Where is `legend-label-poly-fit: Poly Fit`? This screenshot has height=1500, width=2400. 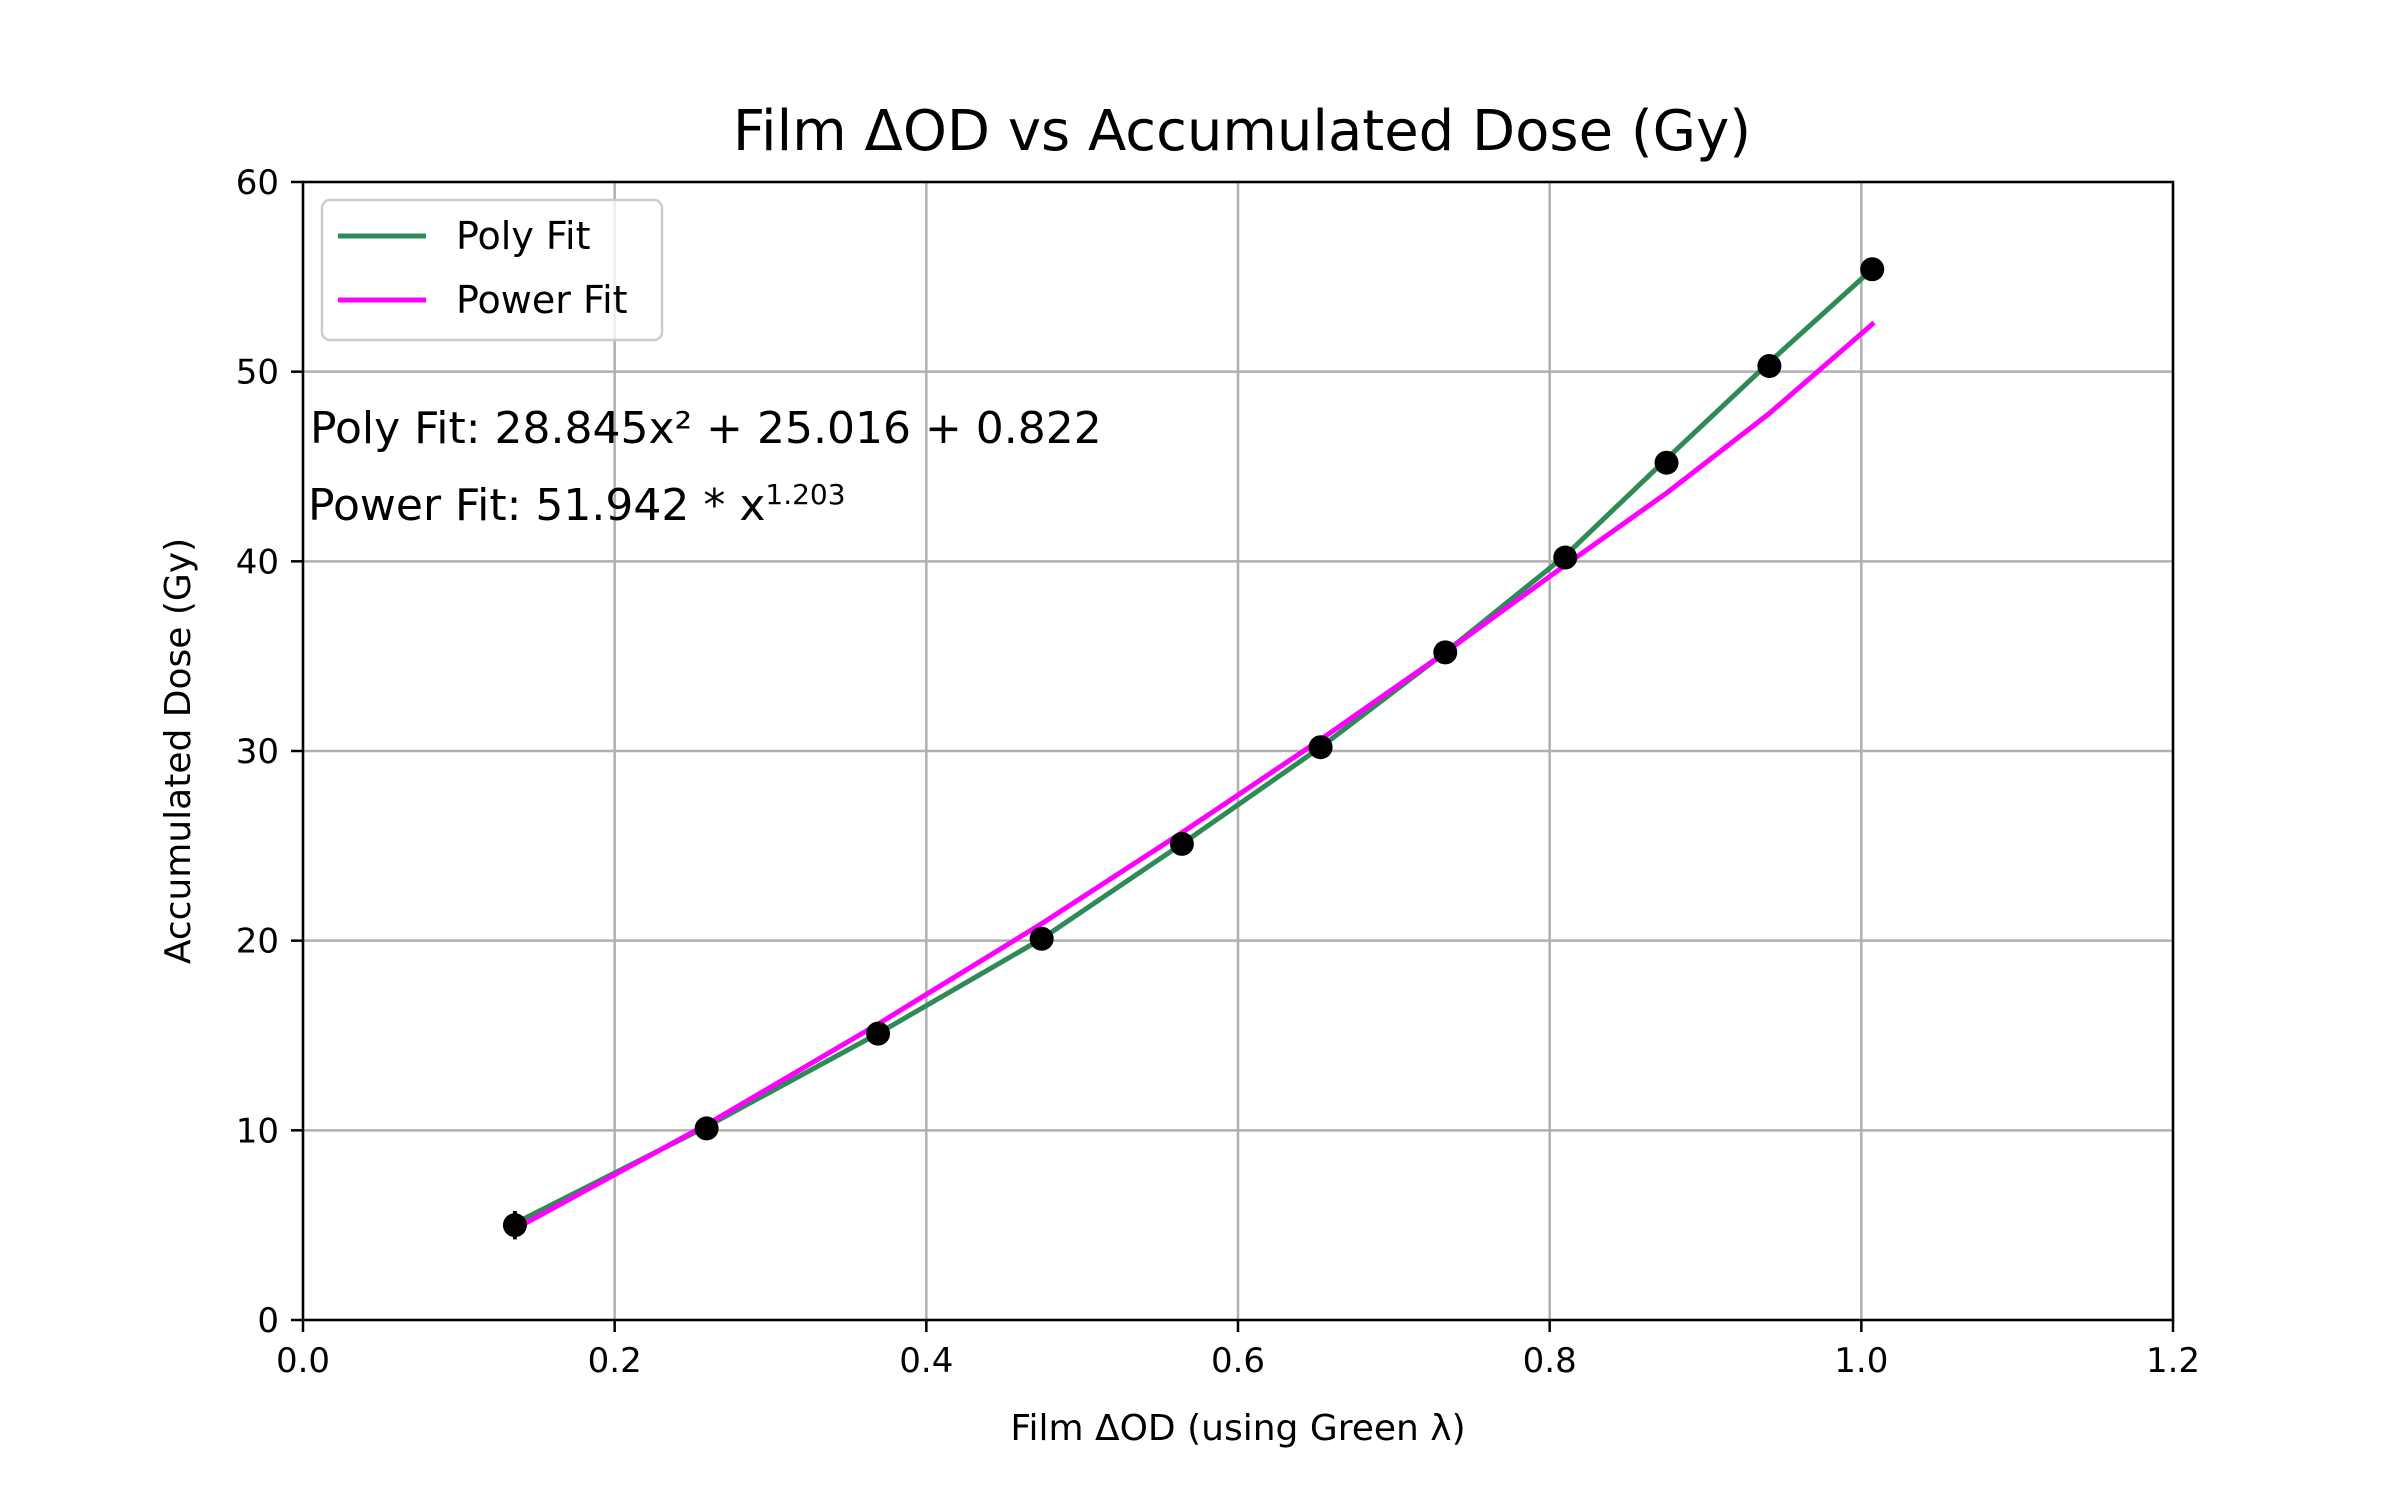 legend-label-poly-fit: Poly Fit is located at coordinates (523, 236).